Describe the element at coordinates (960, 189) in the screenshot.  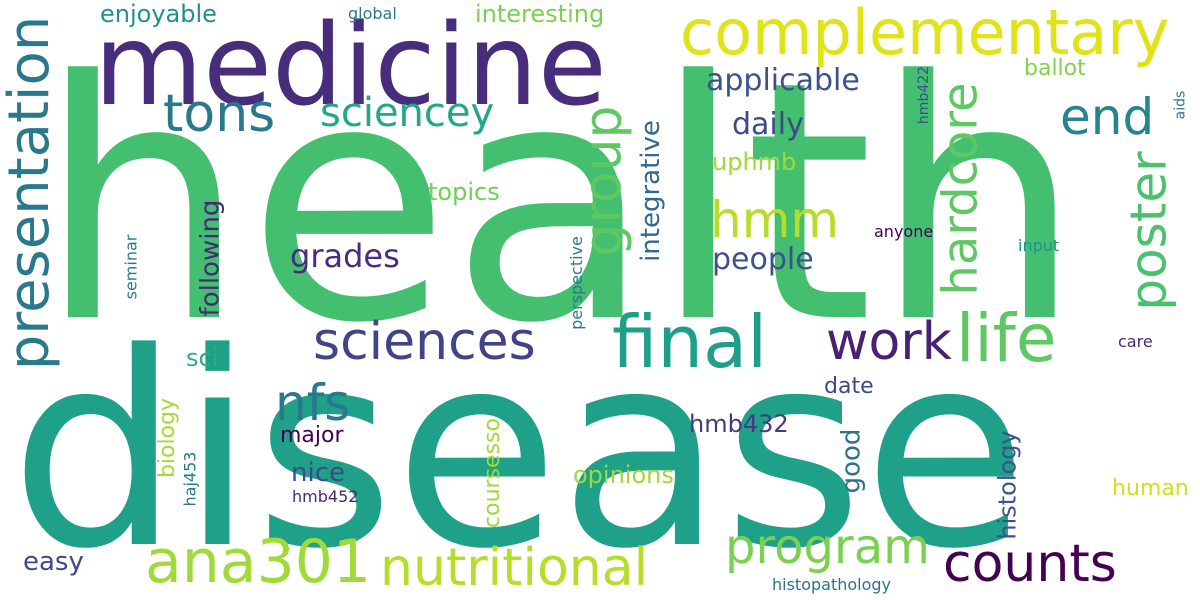
I see `word-hardcore: hardcore` at that location.